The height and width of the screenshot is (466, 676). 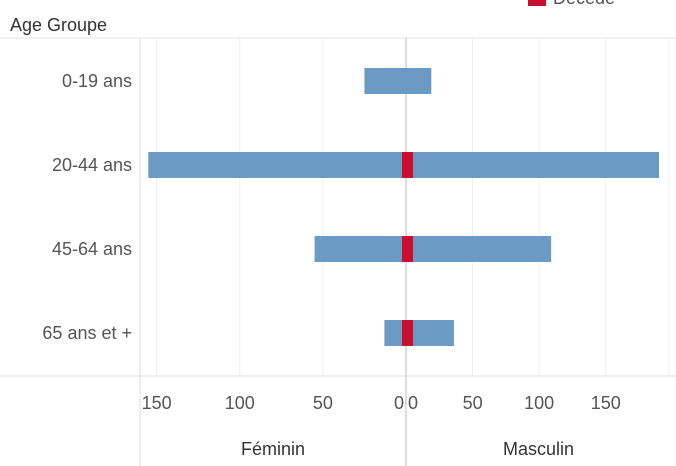 What do you see at coordinates (240, 403) in the screenshot?
I see `x-tick-left-2: 100` at bounding box center [240, 403].